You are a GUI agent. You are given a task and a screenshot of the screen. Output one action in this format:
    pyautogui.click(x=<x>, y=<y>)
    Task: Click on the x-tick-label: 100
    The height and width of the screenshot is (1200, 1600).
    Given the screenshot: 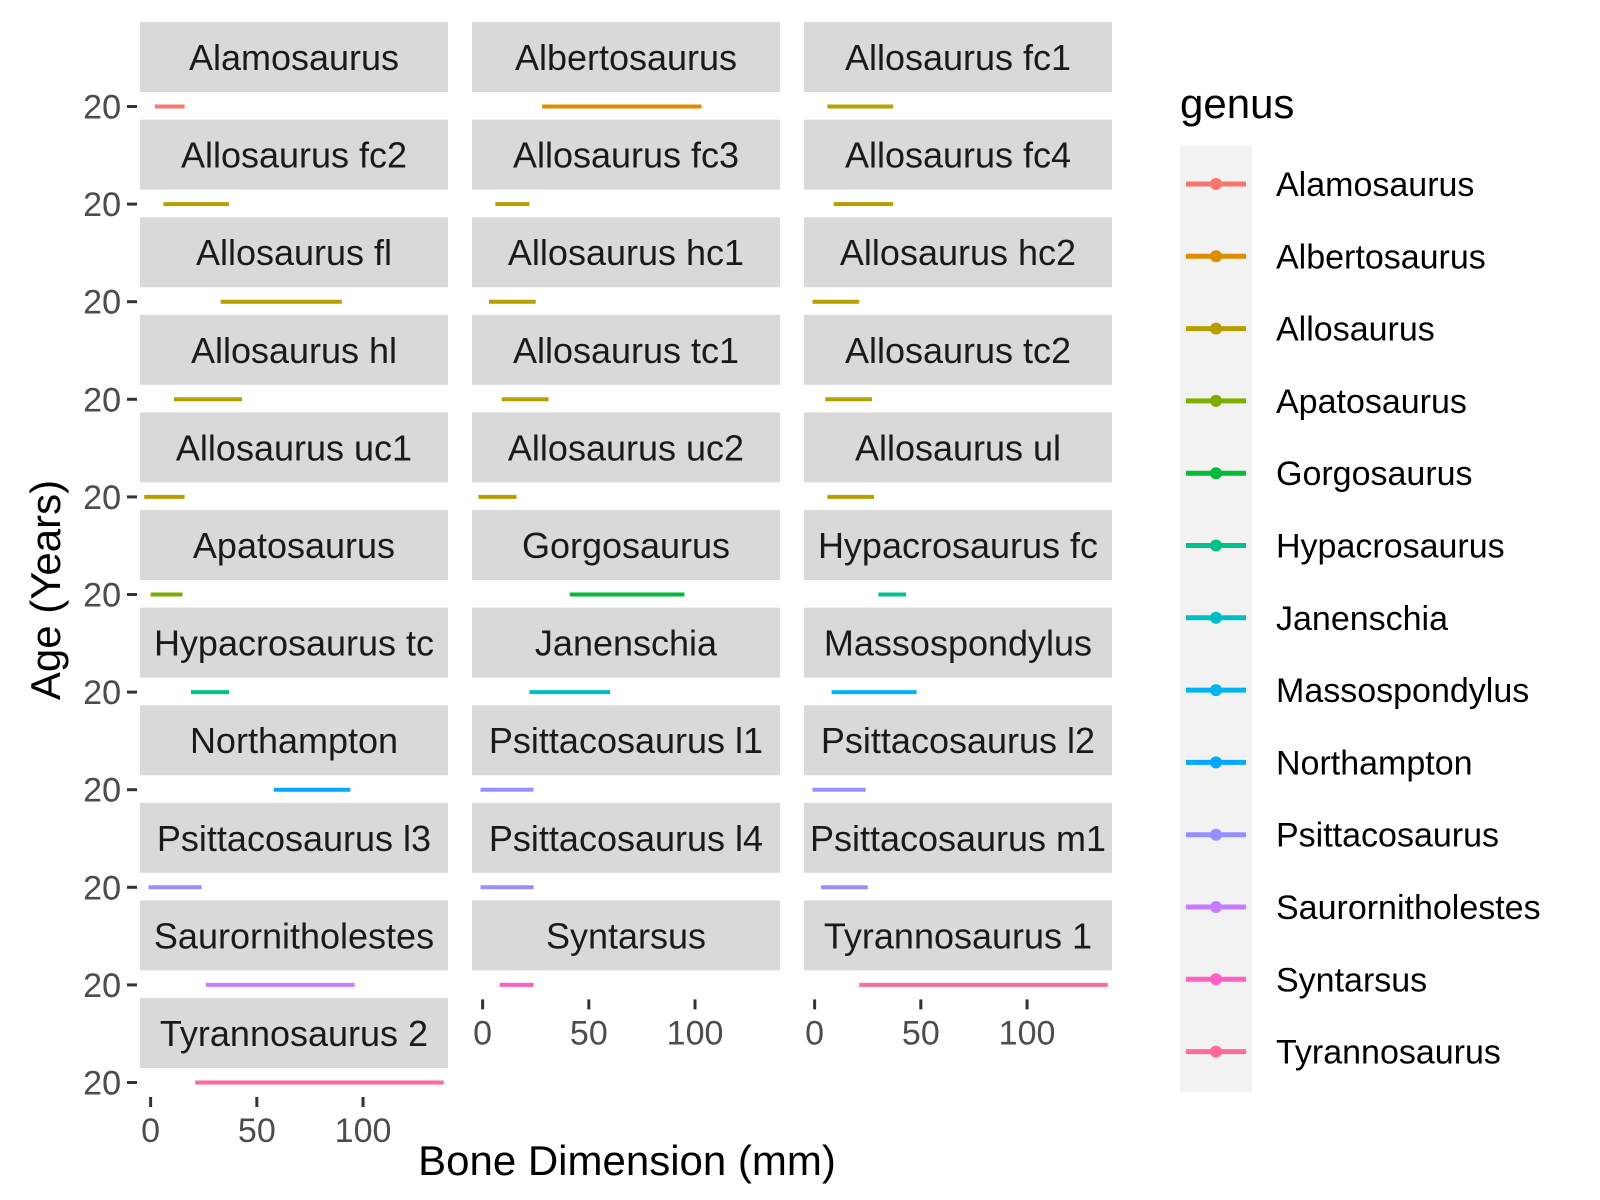 What is the action you would take?
    pyautogui.click(x=695, y=1033)
    